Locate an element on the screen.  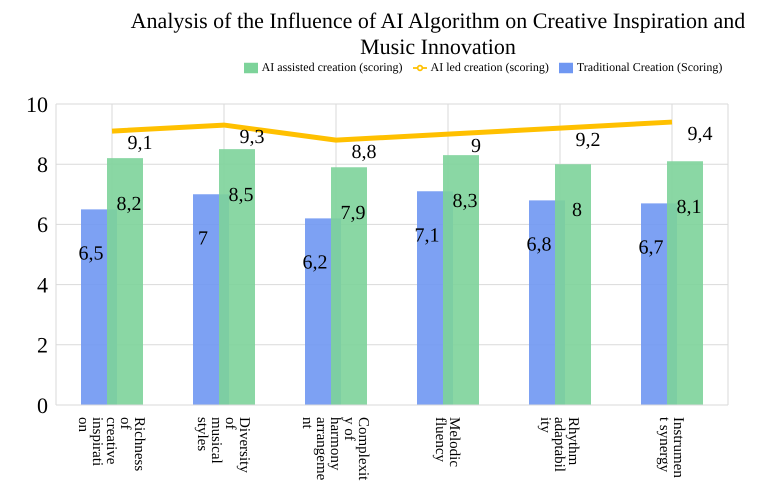
y-tick-label: 4 is located at coordinates (42, 285).